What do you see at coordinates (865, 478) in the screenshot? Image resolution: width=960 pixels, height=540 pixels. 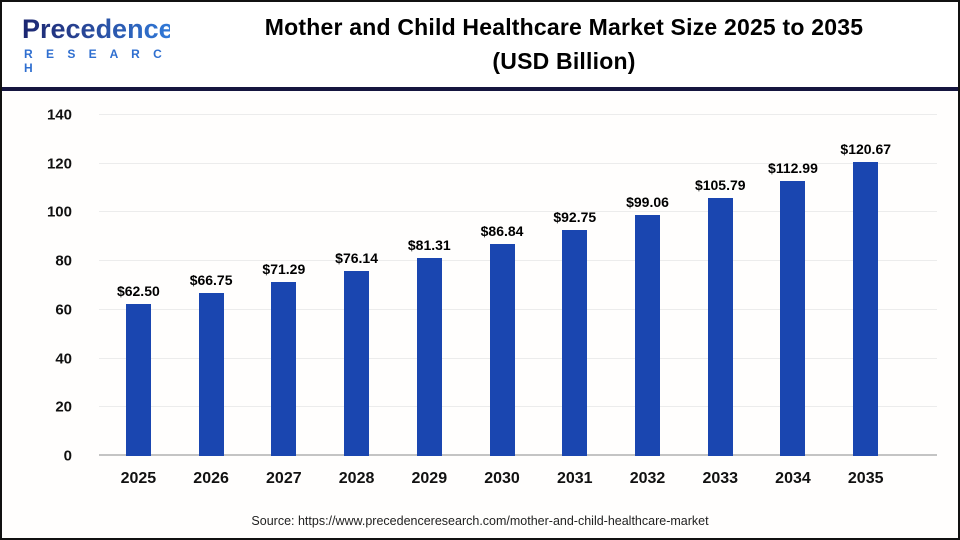 I see `x-tick-label-2035: 2035` at bounding box center [865, 478].